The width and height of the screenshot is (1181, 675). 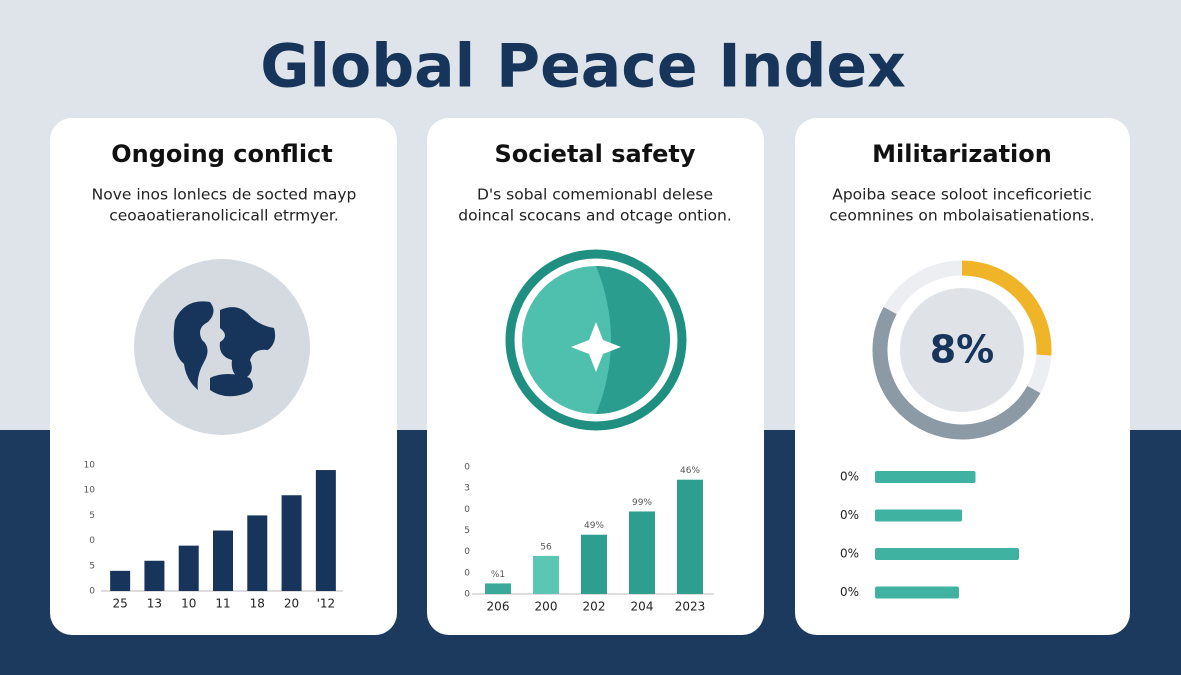 What do you see at coordinates (326, 604) in the screenshot?
I see `x-tick-label: '12` at bounding box center [326, 604].